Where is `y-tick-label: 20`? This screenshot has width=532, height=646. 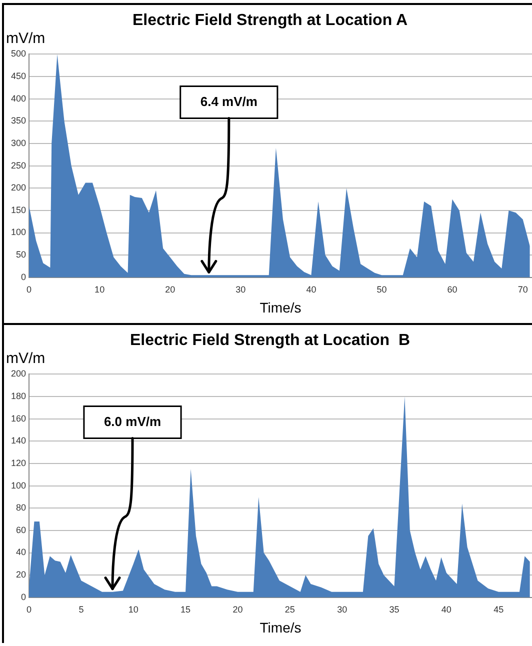 y-tick-label: 20 is located at coordinates (21, 575).